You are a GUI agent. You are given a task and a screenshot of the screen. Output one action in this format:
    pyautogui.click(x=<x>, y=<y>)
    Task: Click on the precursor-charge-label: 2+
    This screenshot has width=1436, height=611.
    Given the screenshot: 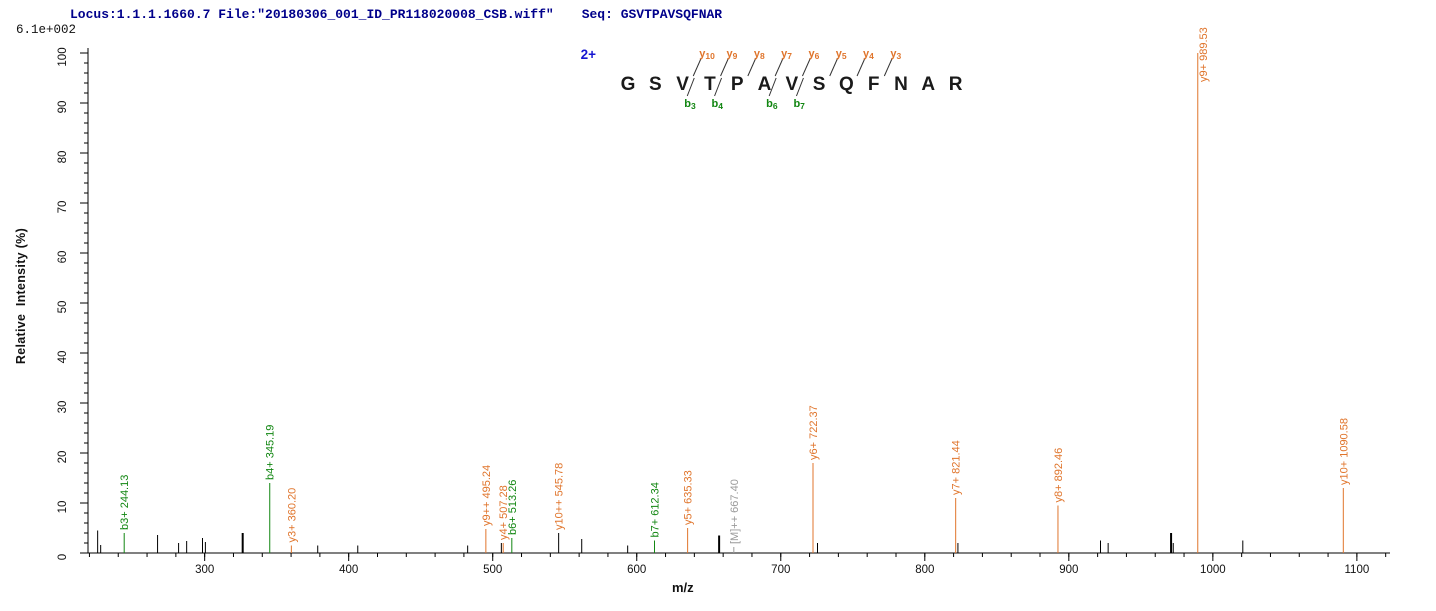 What is the action you would take?
    pyautogui.click(x=589, y=54)
    